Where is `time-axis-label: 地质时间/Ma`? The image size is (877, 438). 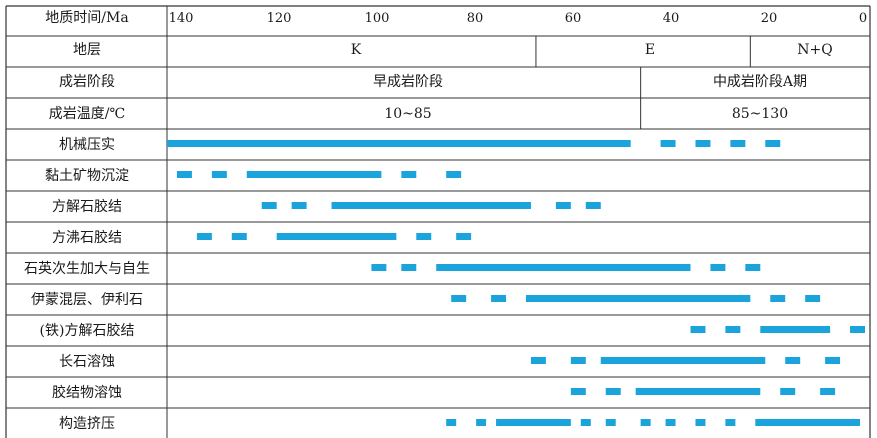
time-axis-label: 地质时间/Ma is located at coordinates (86, 18).